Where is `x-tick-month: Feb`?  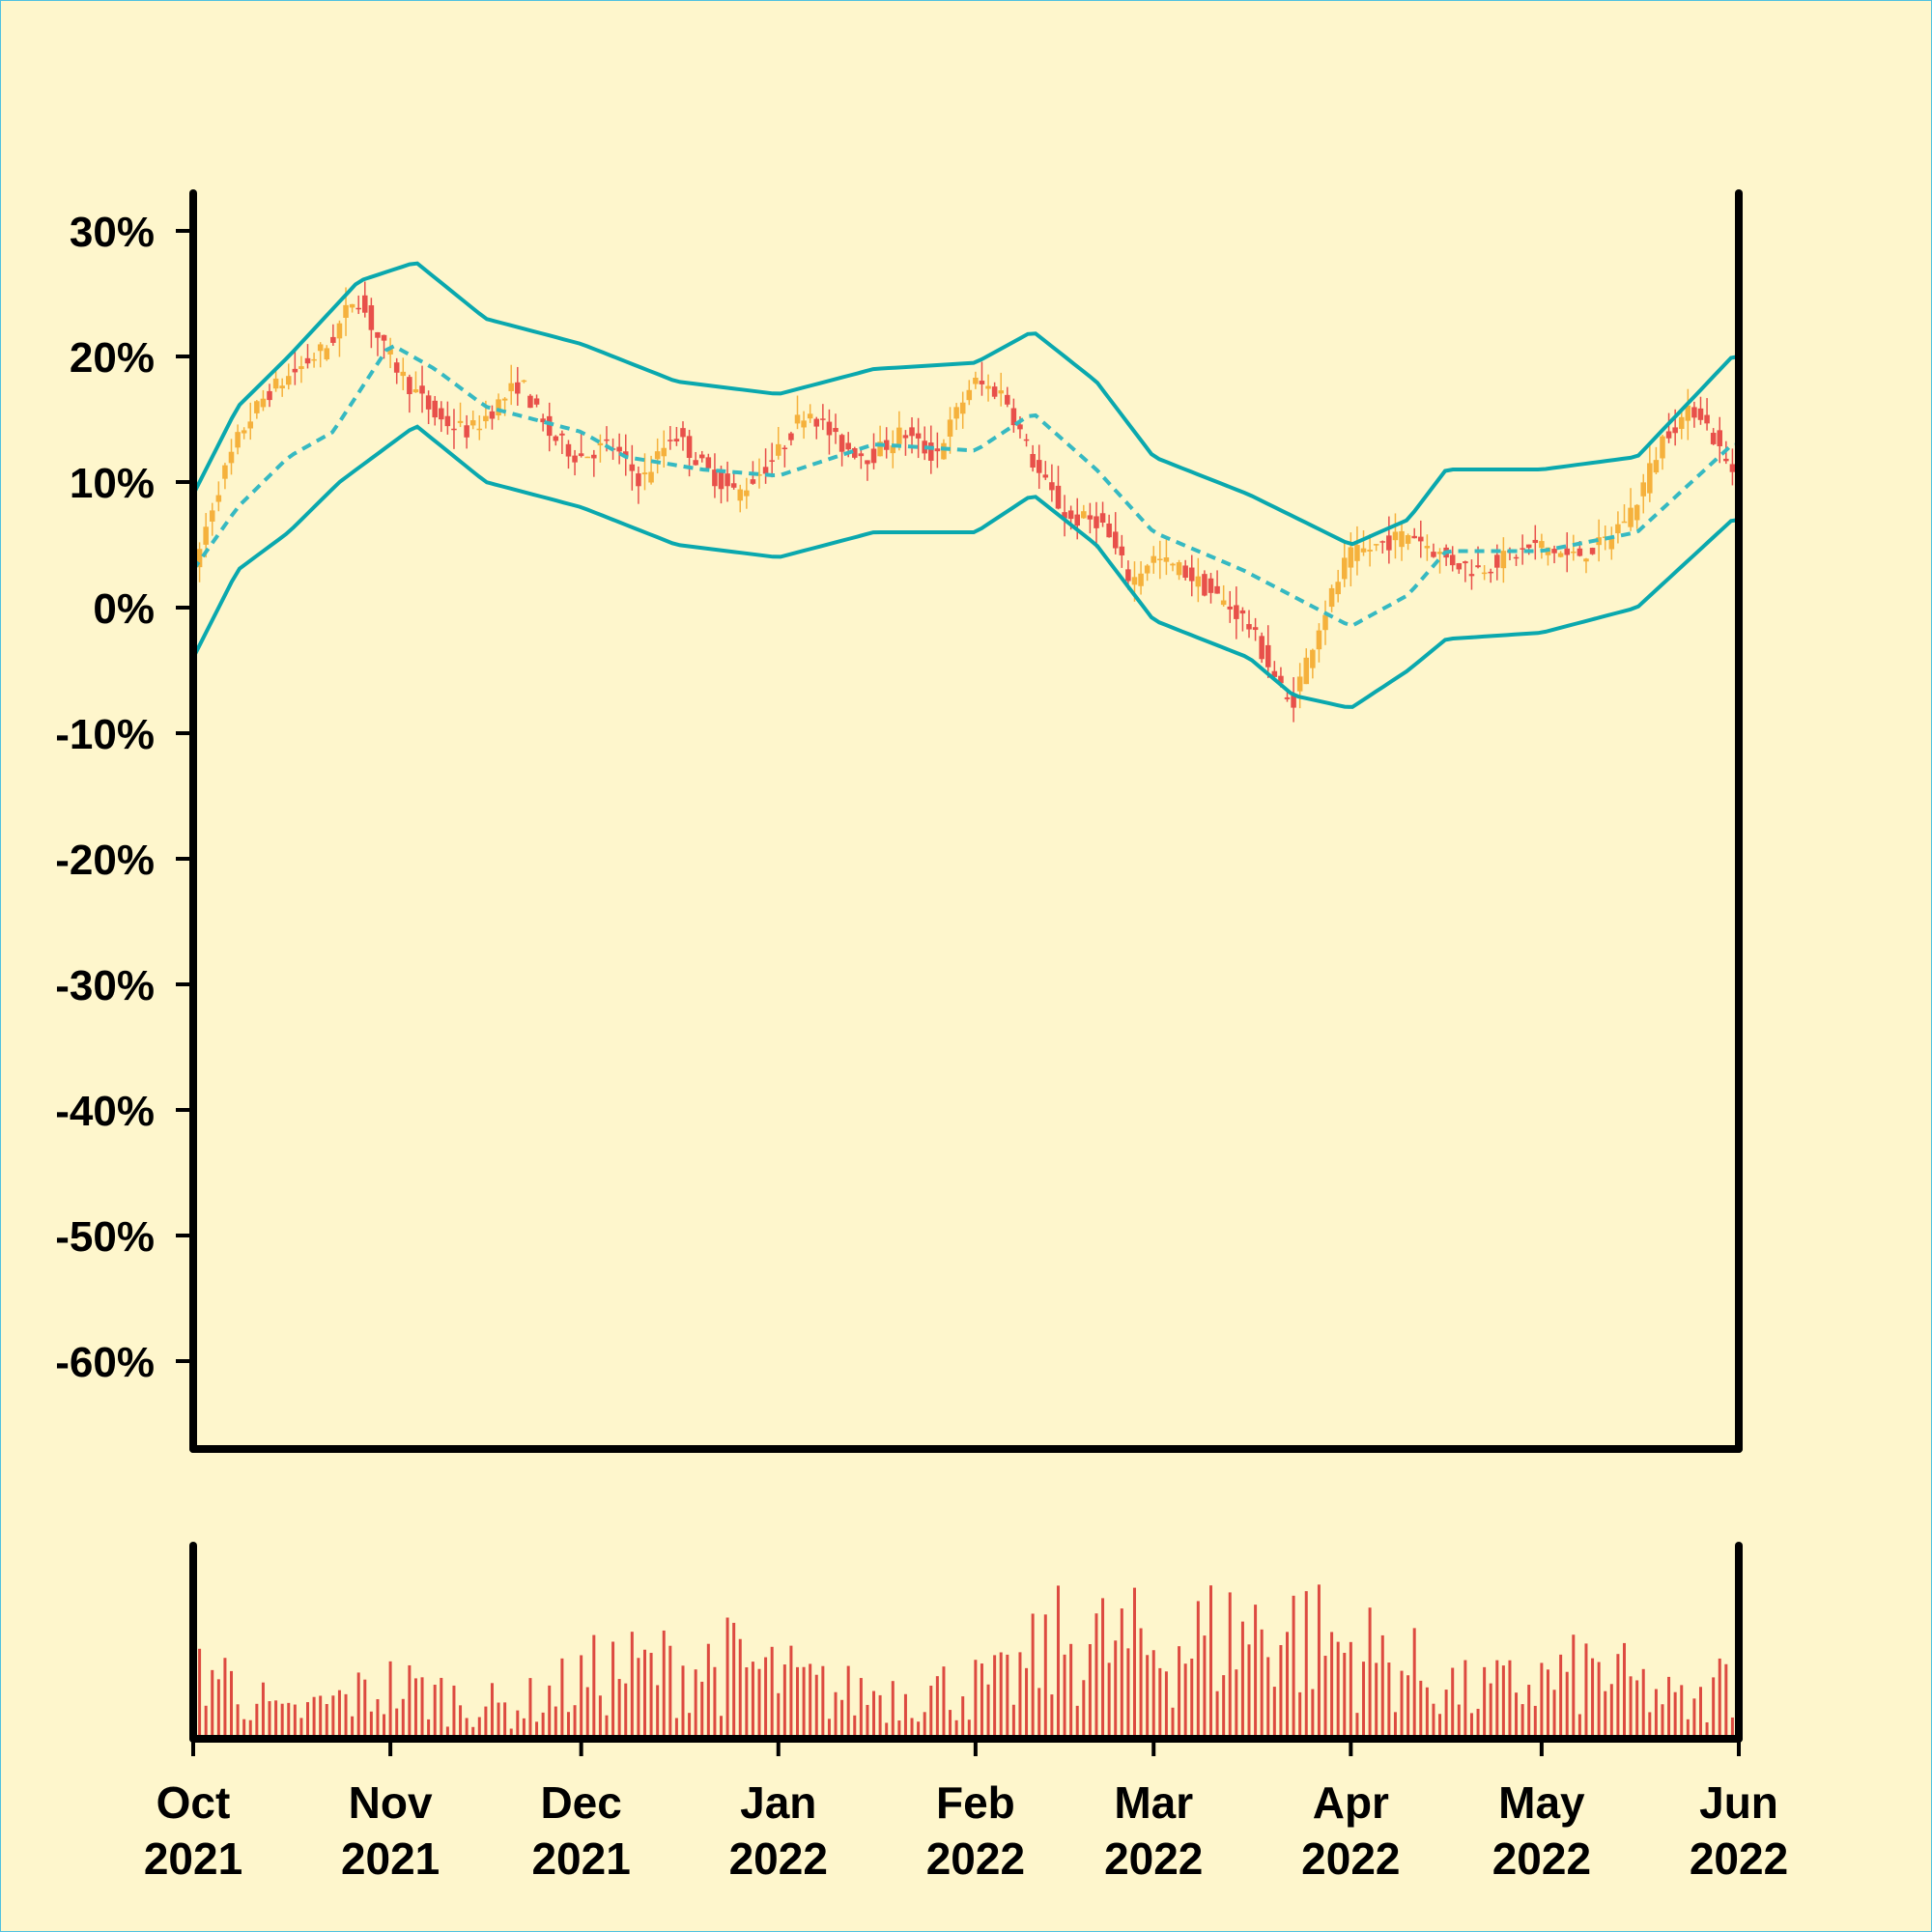 x-tick-month: Feb is located at coordinates (975, 1802).